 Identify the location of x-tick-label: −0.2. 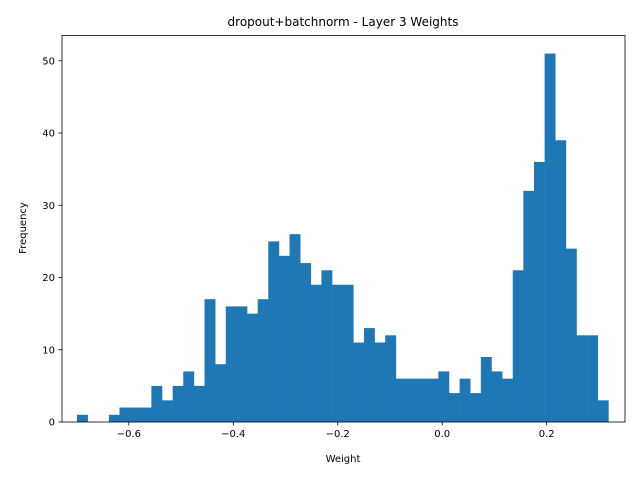
(338, 434).